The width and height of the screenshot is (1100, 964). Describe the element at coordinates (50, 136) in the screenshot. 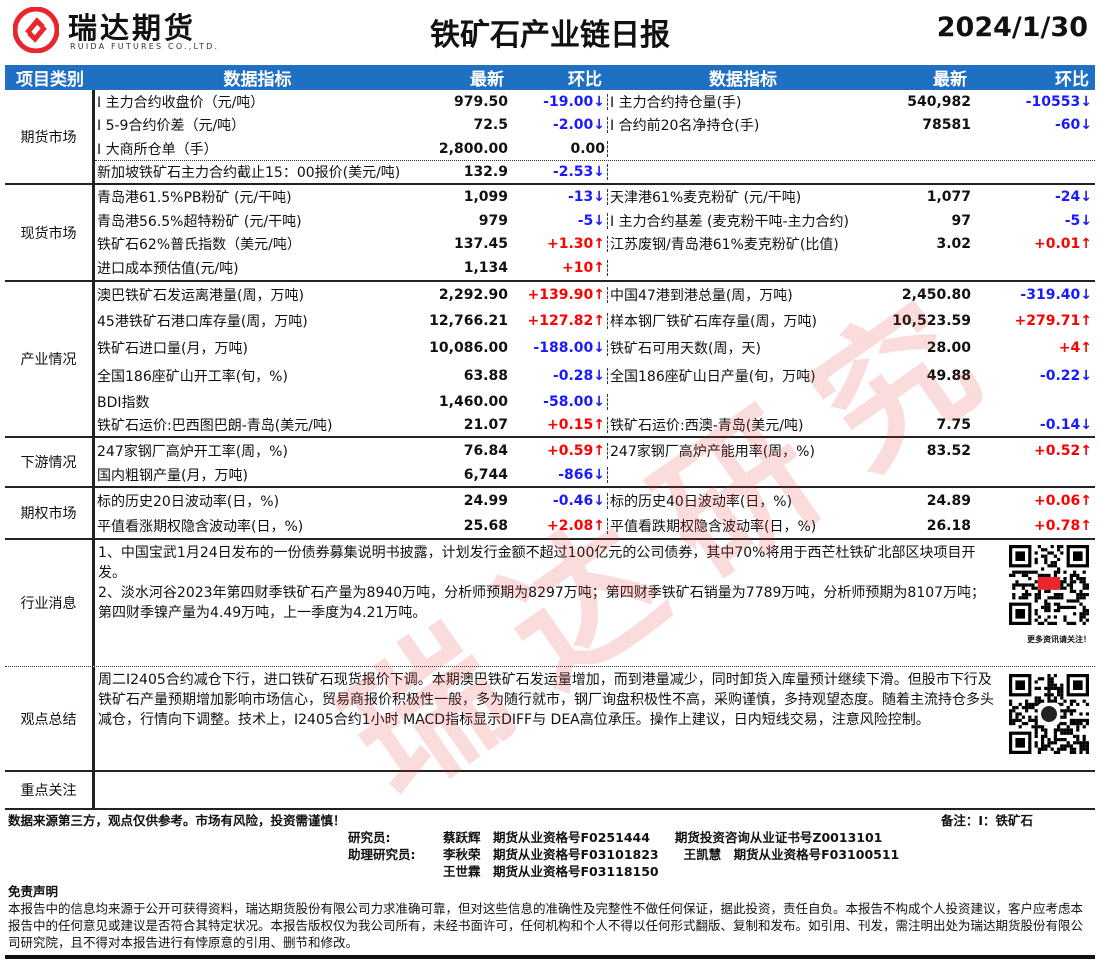

I see `category-label: 期货市场` at that location.